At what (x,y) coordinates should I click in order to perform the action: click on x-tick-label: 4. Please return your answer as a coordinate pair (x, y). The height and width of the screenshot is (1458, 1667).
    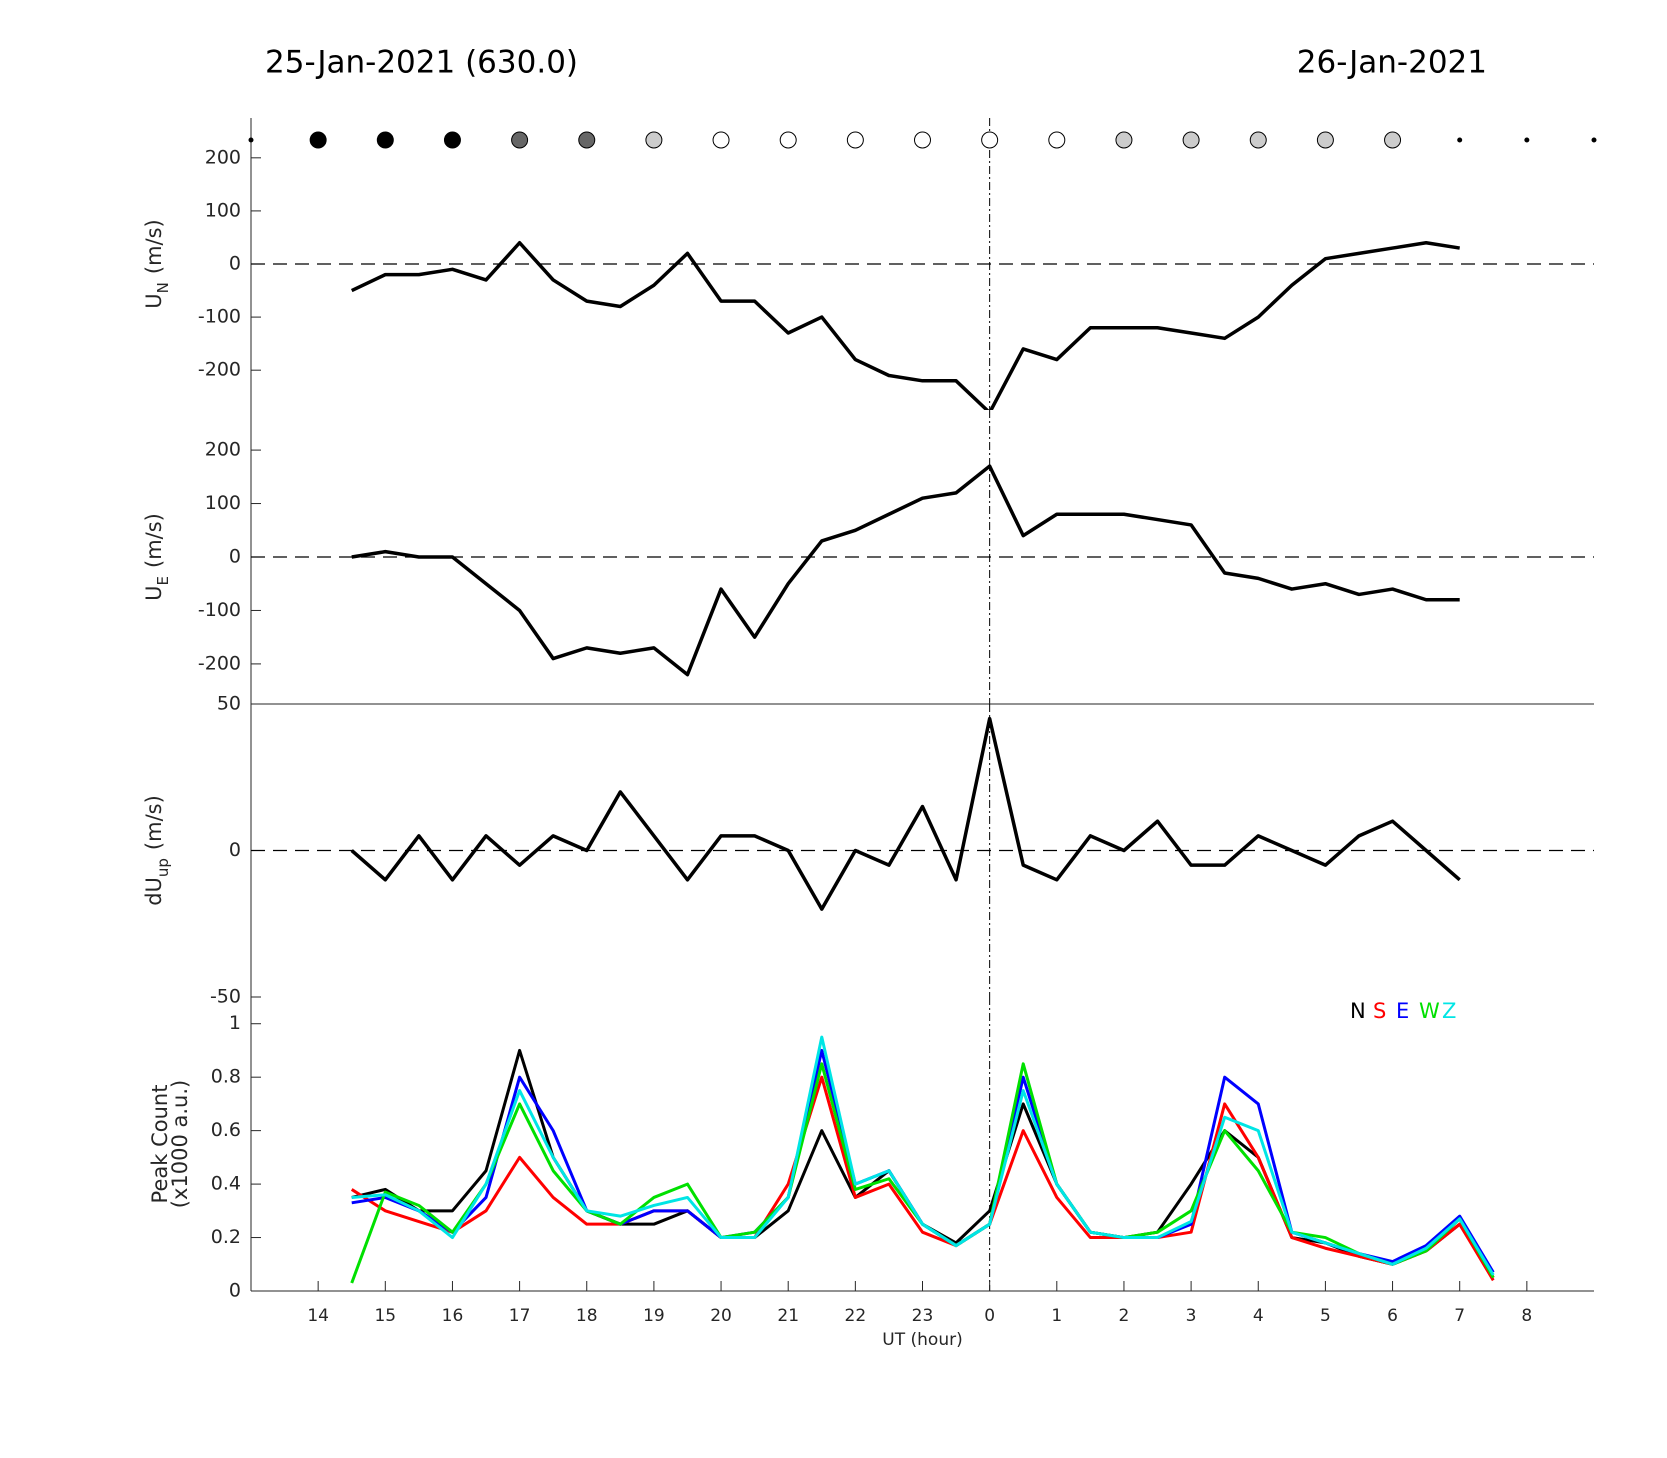
    Looking at the image, I should click on (1258, 1316).